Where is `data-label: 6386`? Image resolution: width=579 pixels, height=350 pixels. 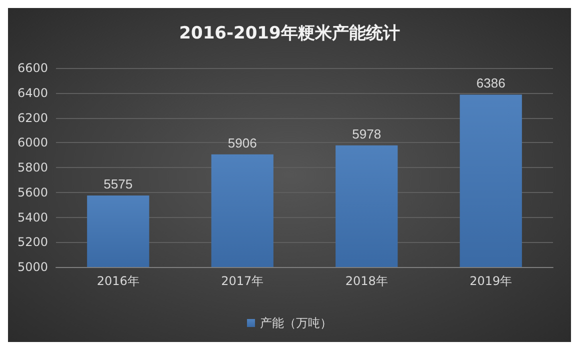
data-label: 6386 is located at coordinates (491, 83).